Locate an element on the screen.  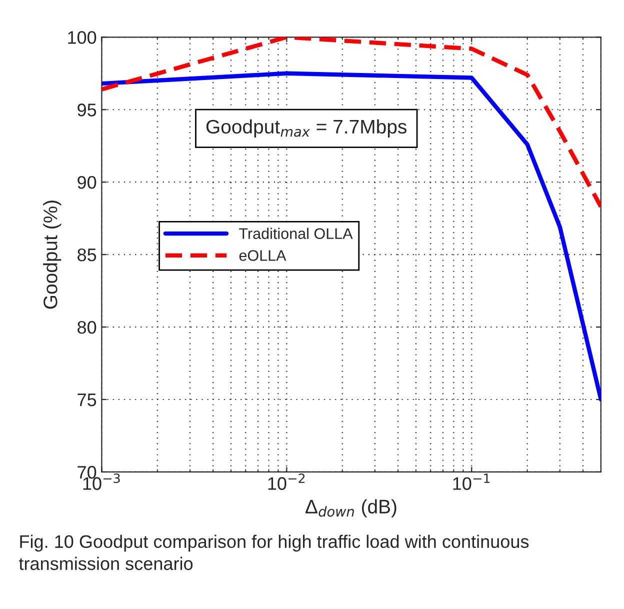
y-tick-label: 100 is located at coordinates (82, 37).